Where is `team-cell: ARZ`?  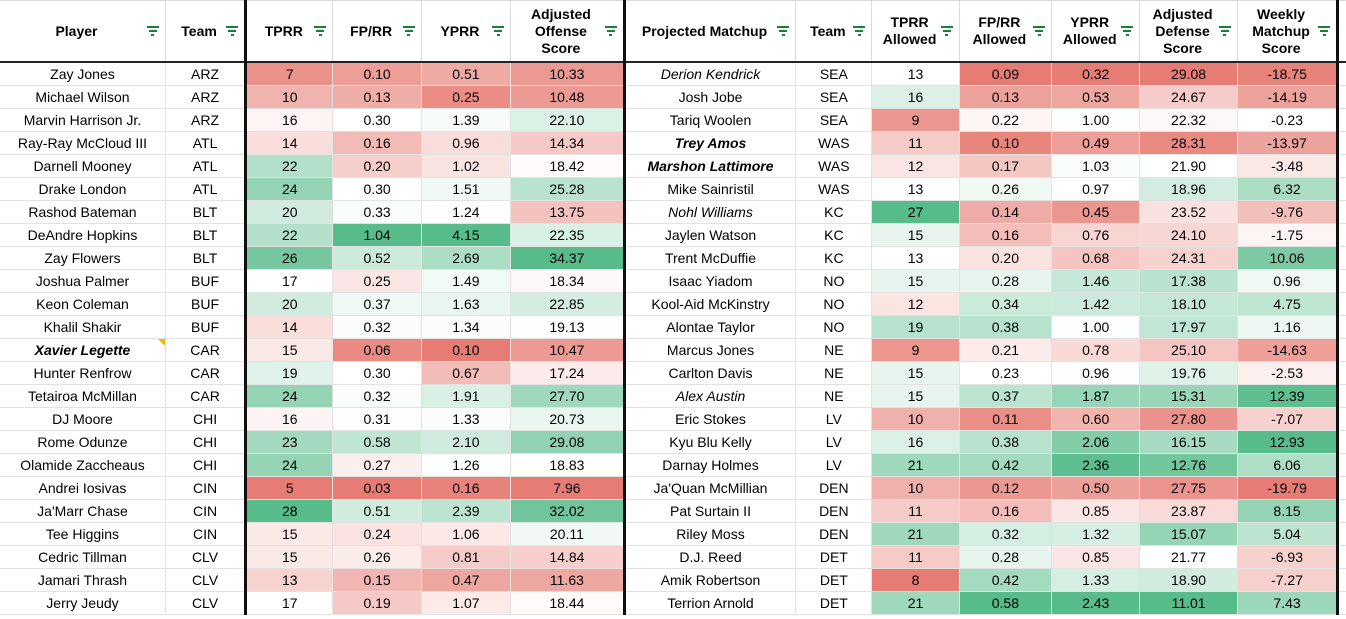
team-cell: ARZ is located at coordinates (206, 74).